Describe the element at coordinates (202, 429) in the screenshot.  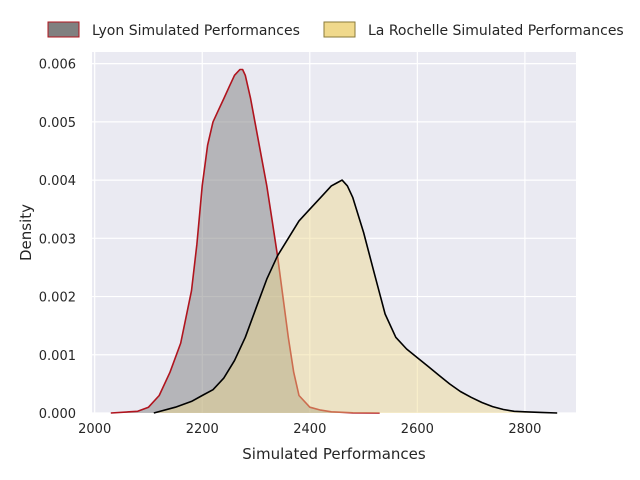
I see `x-tick-label: 2200` at that location.